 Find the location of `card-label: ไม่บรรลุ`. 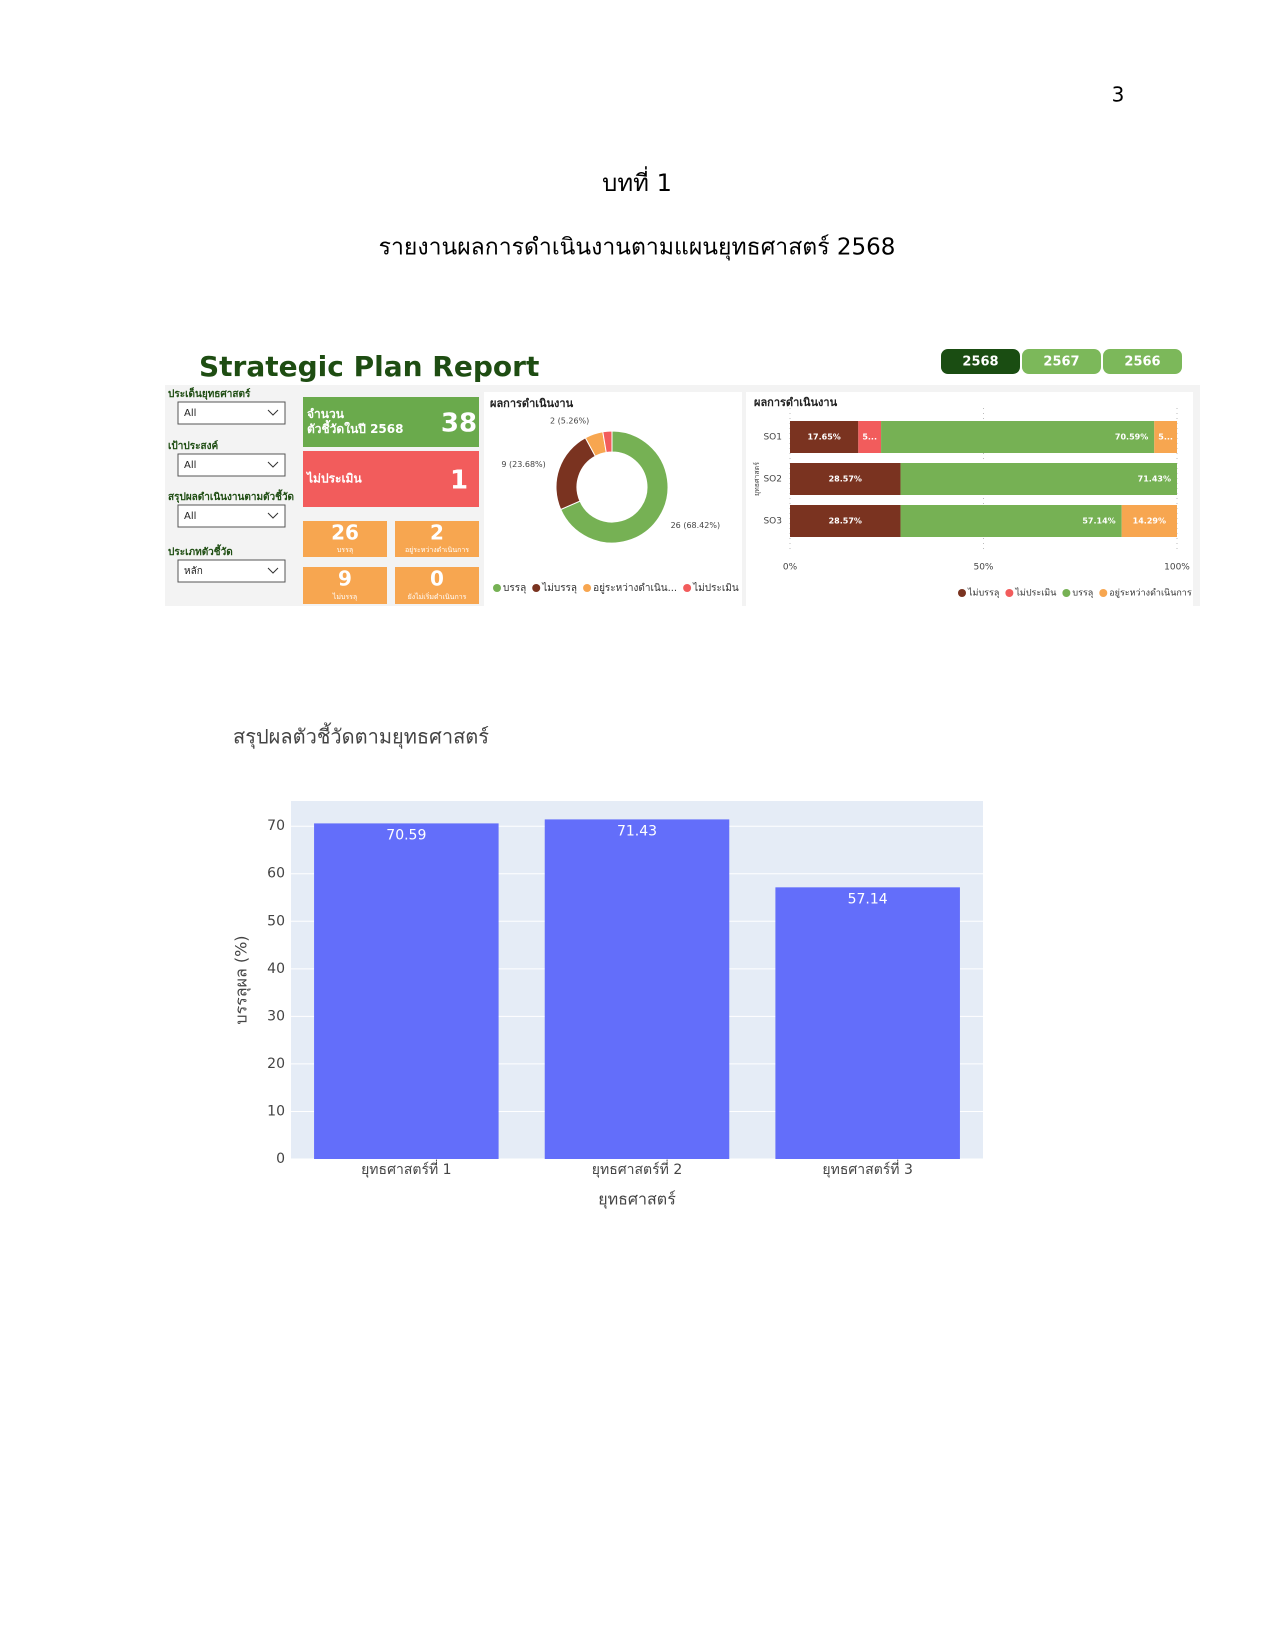

card-label: ไม่บรรลุ is located at coordinates (344, 596).